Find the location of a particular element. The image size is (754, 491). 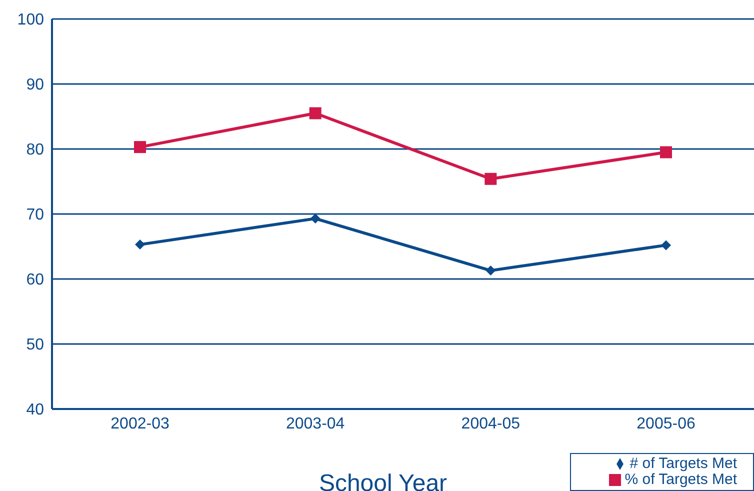

y-tick-label: 50 is located at coordinates (35, 345).